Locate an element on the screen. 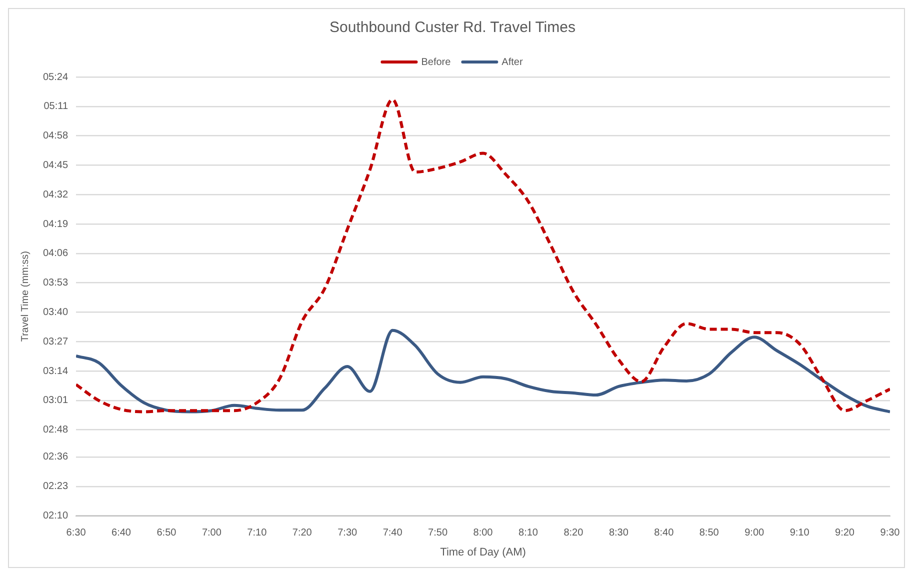 This screenshot has width=915, height=578. x-tick-label: 9:20 is located at coordinates (845, 533).